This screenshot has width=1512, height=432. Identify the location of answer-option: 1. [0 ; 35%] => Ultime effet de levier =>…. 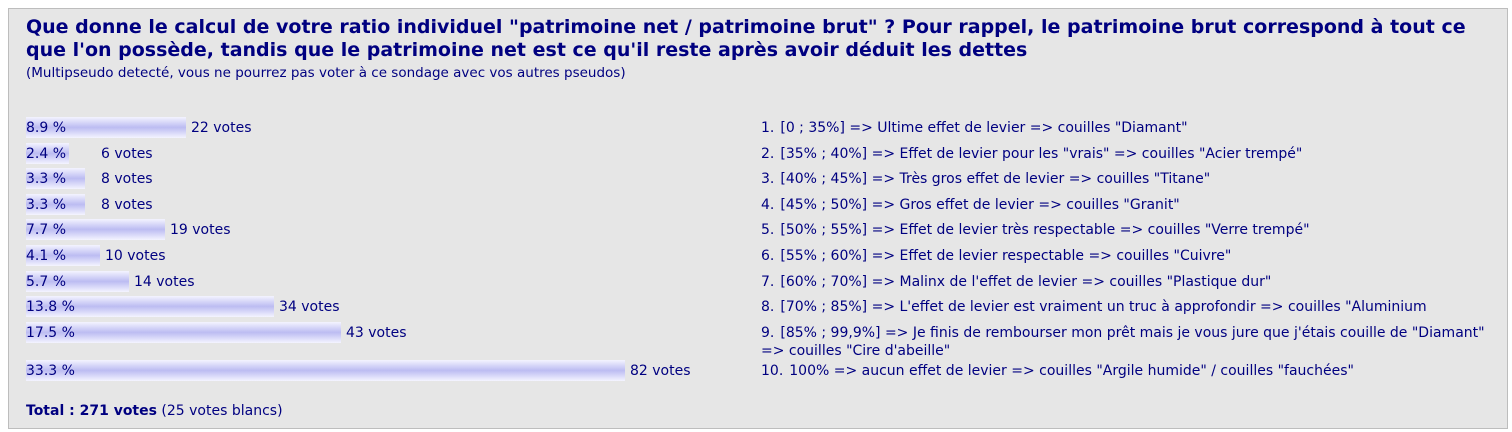
(1126, 128).